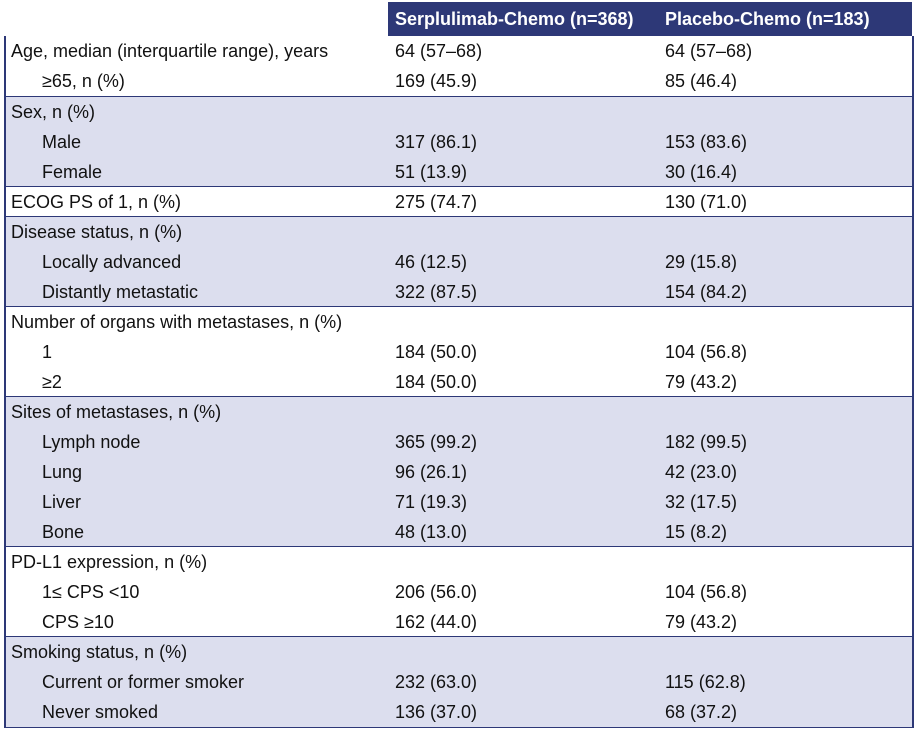  What do you see at coordinates (100, 712) in the screenshot?
I see `row-sublabel: Never smoked` at bounding box center [100, 712].